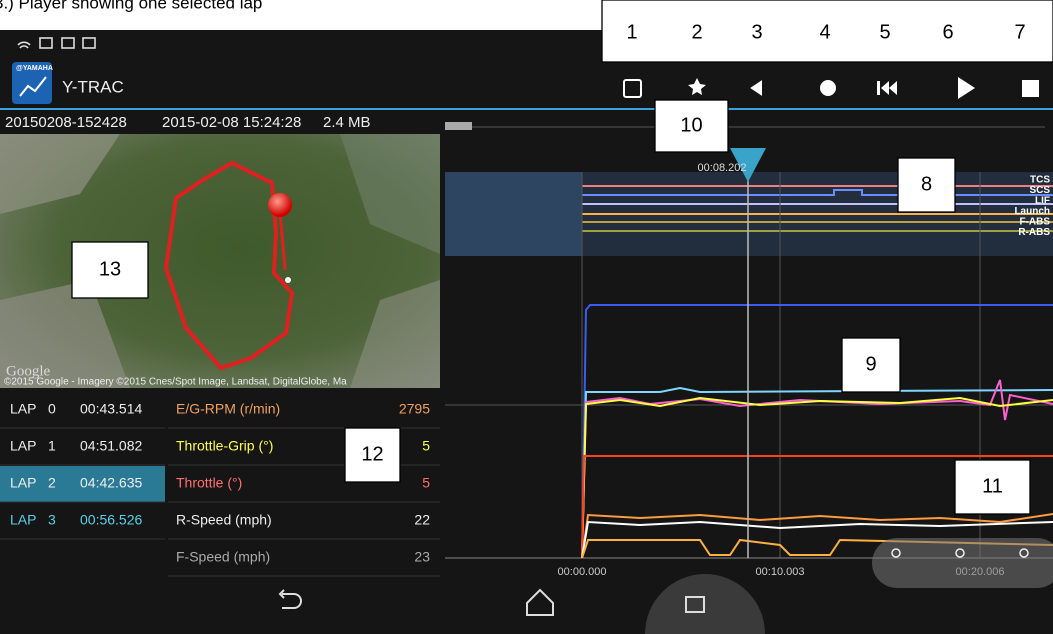 This screenshot has height=634, width=1053. I want to click on settings-button, so click(828, 88).